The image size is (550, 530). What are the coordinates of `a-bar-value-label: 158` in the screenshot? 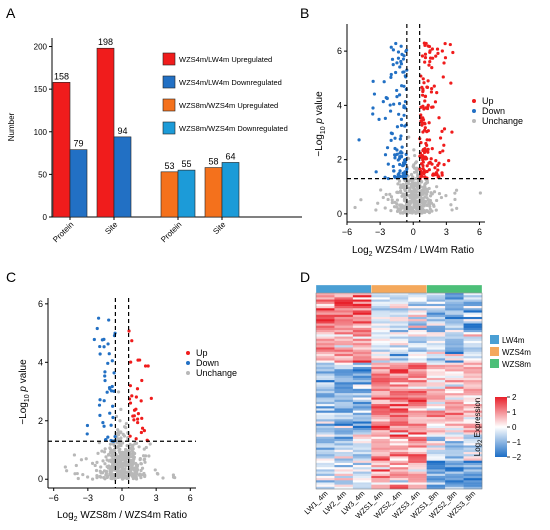 It's located at (61, 76).